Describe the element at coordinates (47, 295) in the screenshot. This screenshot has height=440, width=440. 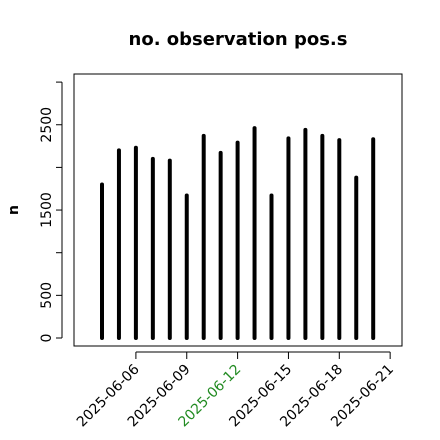
I see `y-tick-label: 500` at that location.